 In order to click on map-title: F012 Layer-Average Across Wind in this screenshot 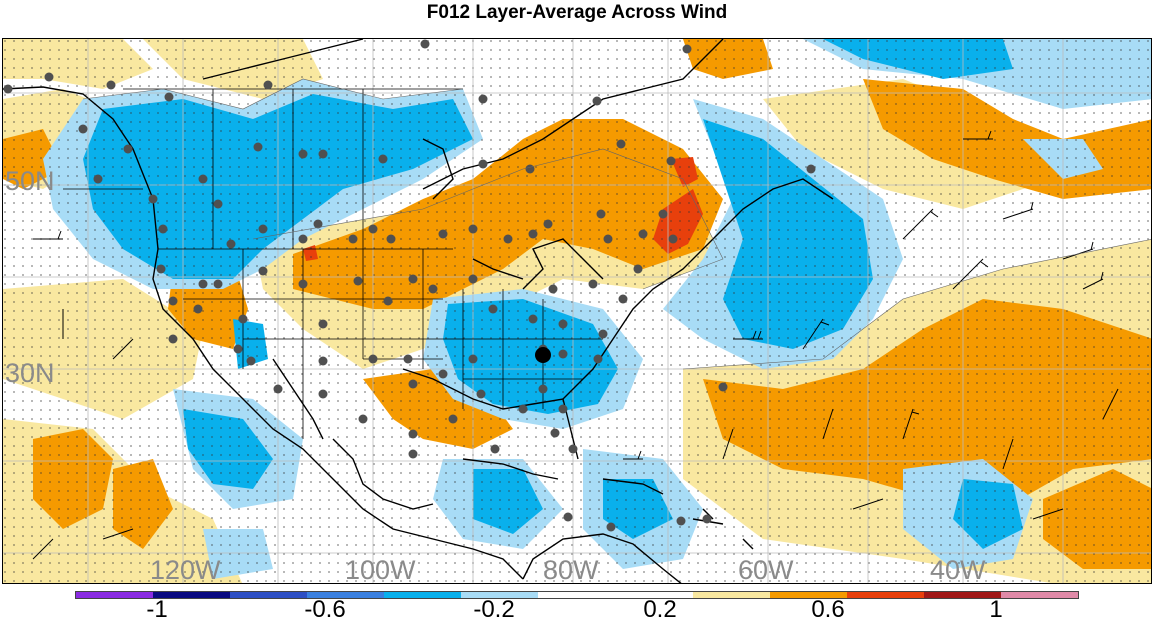, I will do `click(577, 15)`.